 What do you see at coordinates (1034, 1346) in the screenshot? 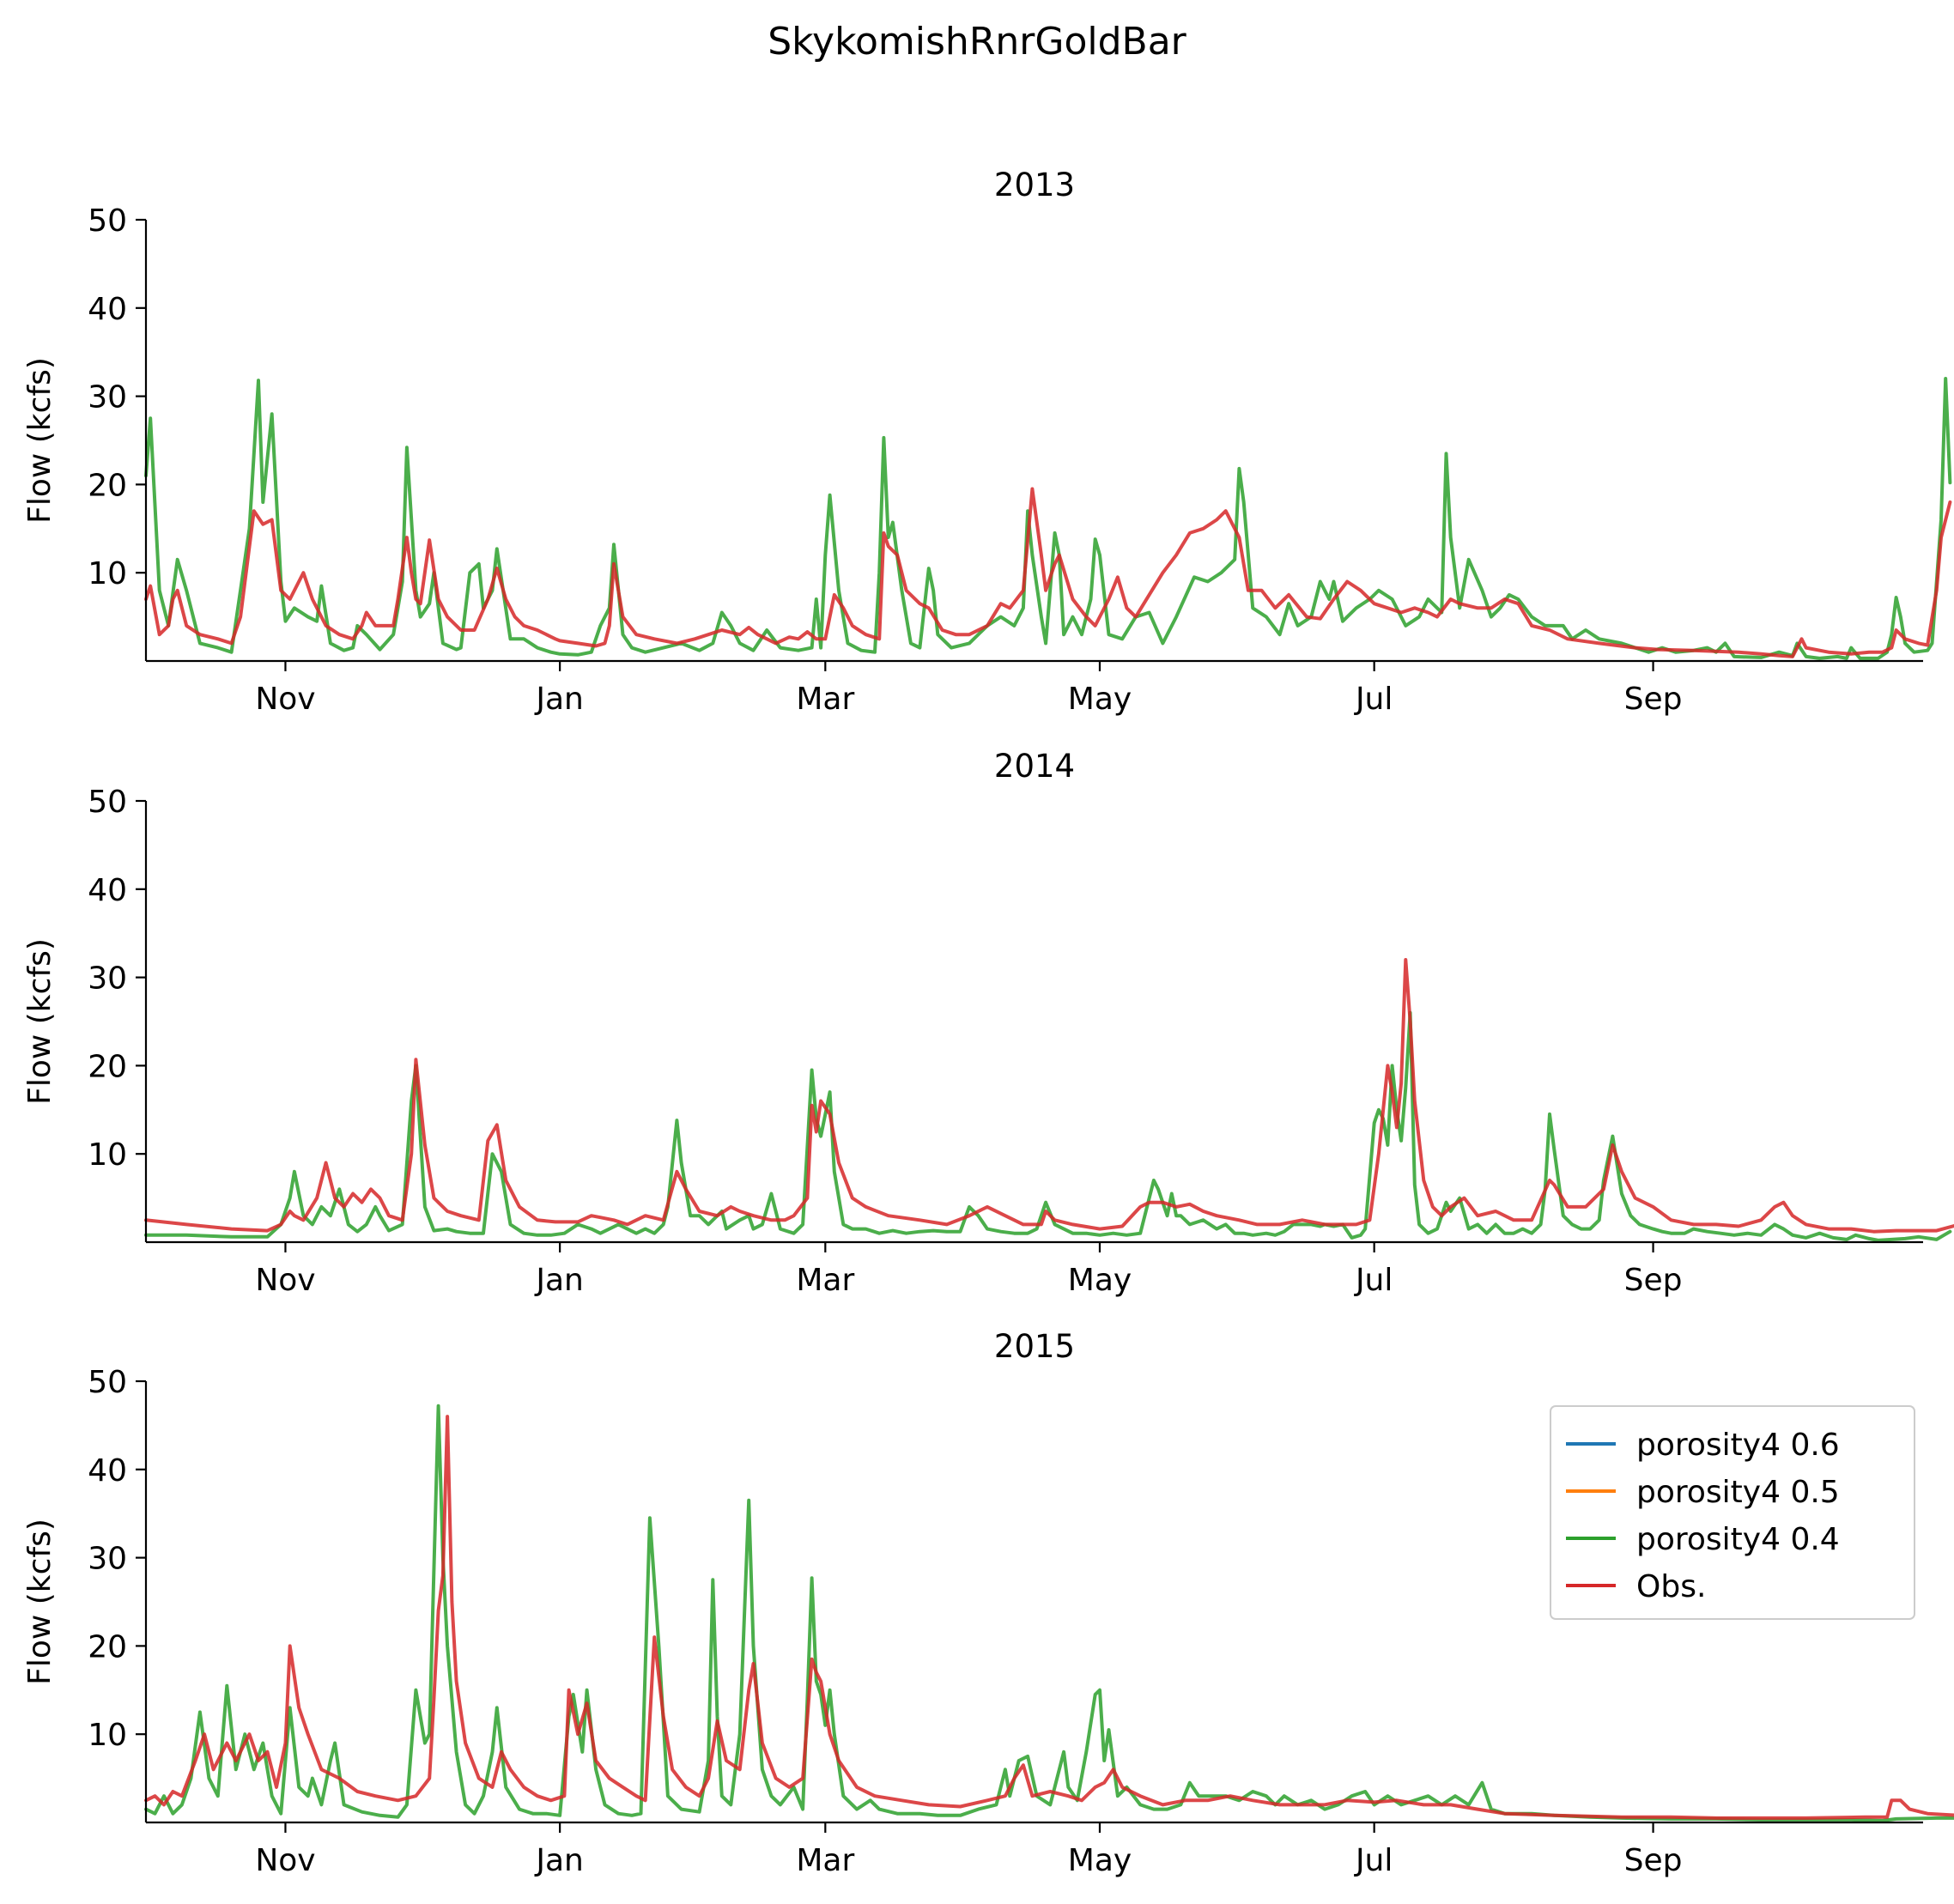
I see `subplot-title: 2015` at bounding box center [1034, 1346].